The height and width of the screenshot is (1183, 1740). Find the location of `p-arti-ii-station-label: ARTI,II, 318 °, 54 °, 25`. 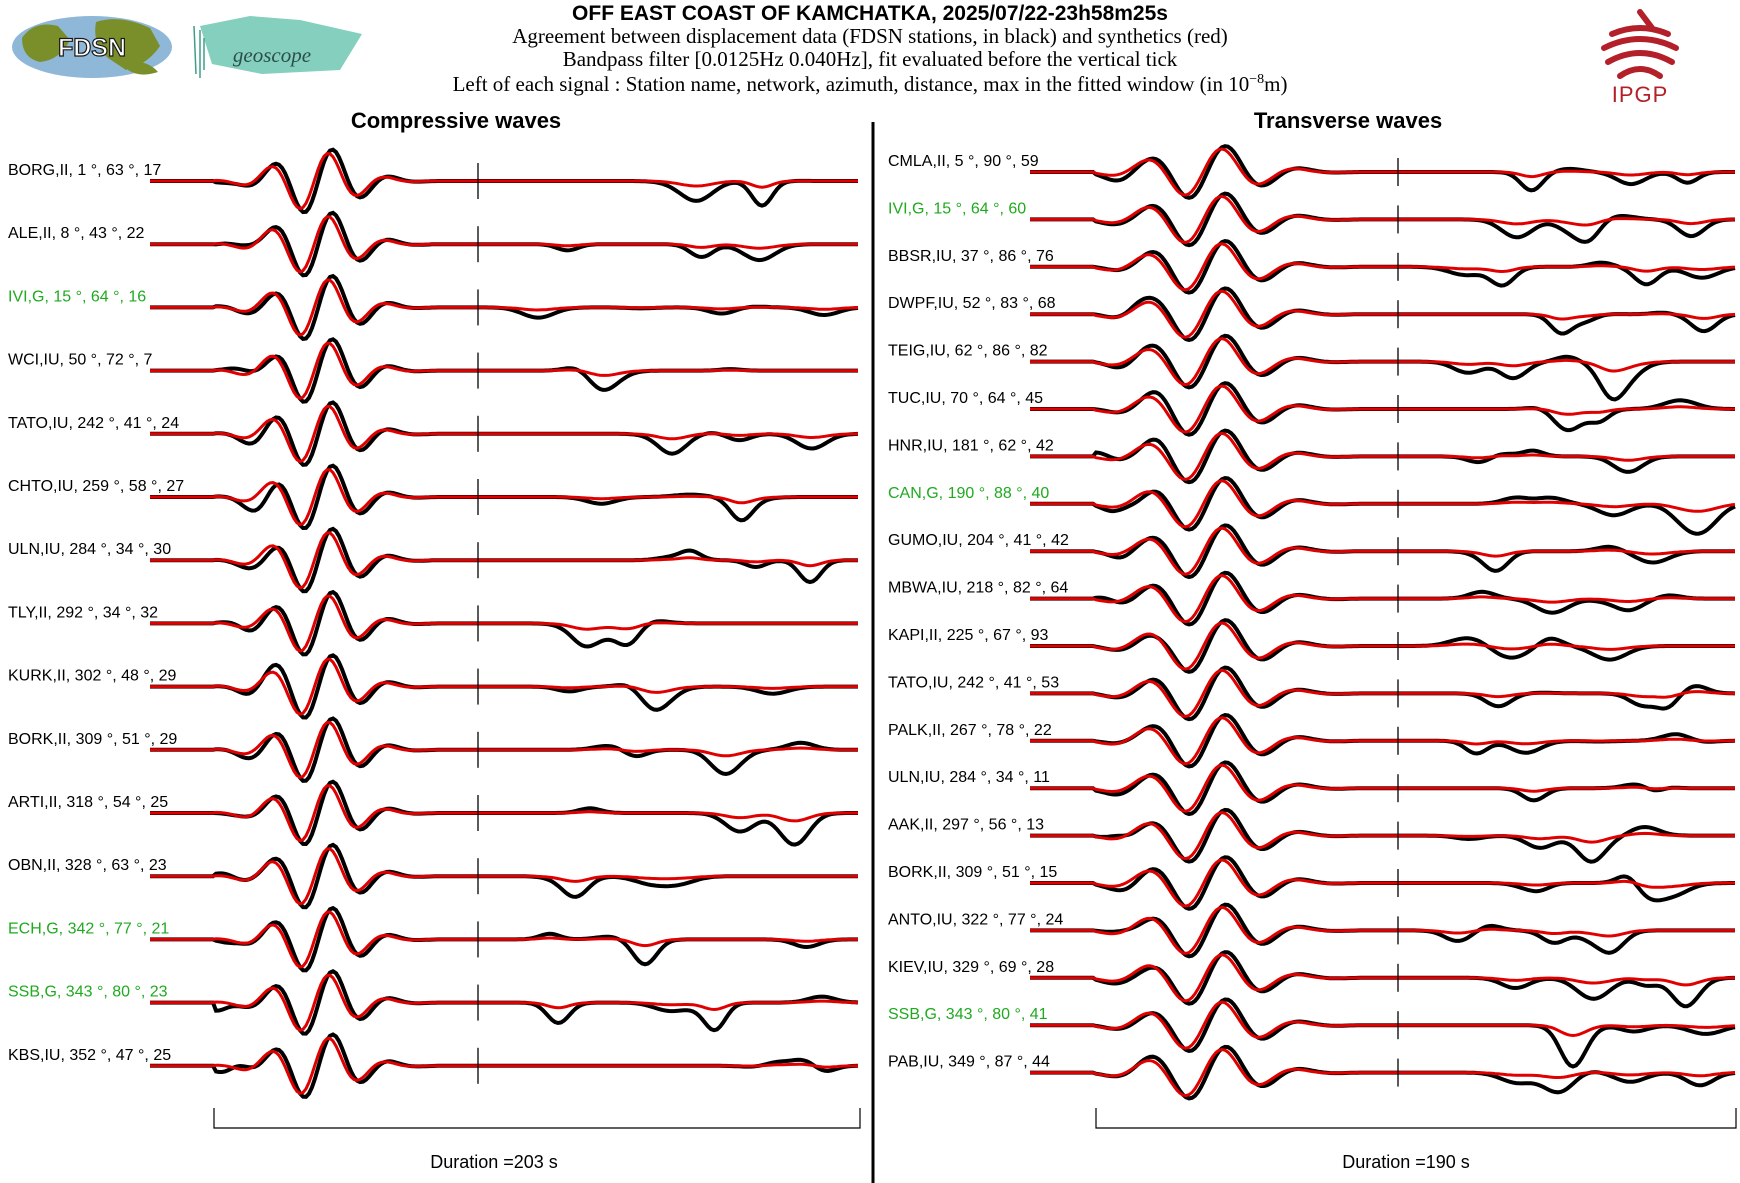

p-arti-ii-station-label: ARTI,II, 318 °, 54 °, 25 is located at coordinates (88, 802).